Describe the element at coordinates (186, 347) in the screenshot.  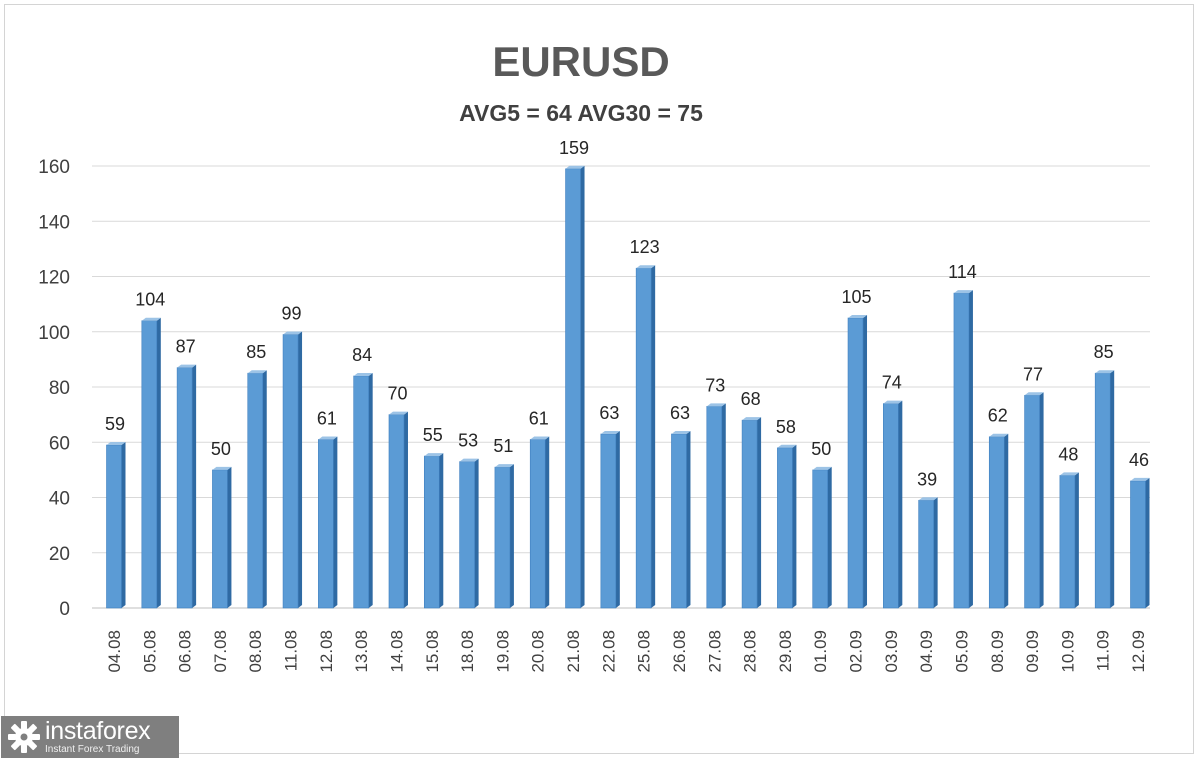
I see `data-label: 87` at that location.